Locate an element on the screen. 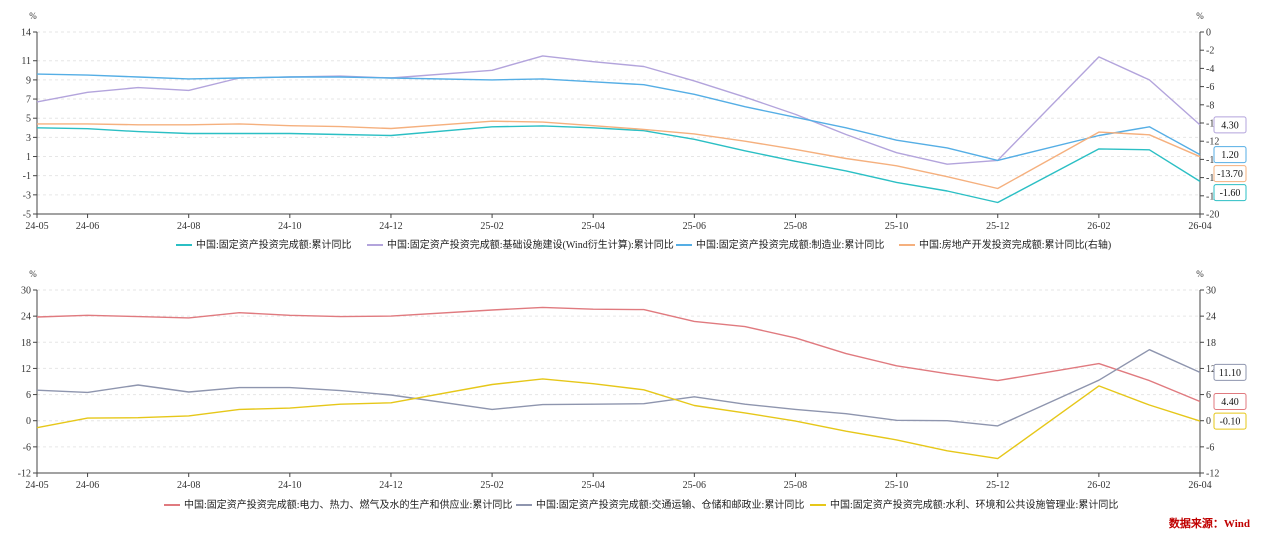 The width and height of the screenshot is (1269, 541). y-tick-label-left: 24 is located at coordinates (26, 317).